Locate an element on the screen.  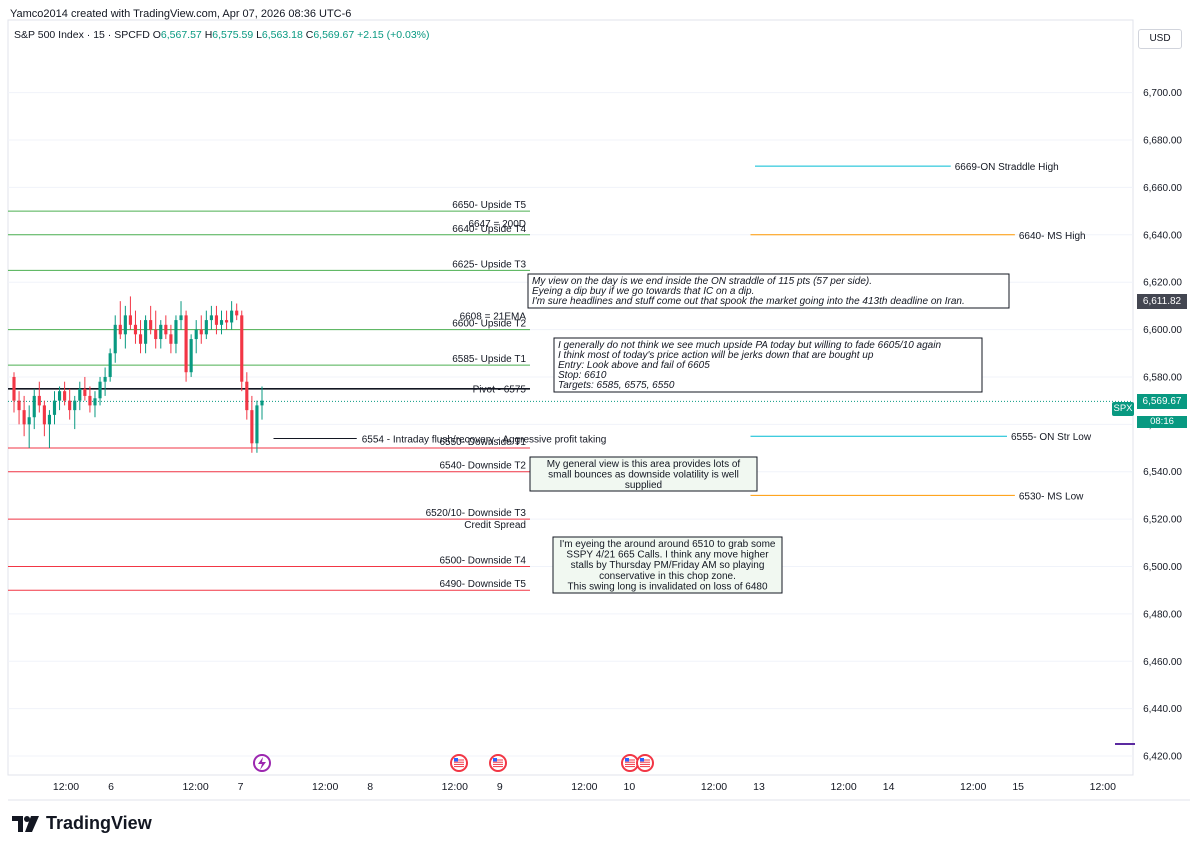
high-label: H is located at coordinates (208, 35).